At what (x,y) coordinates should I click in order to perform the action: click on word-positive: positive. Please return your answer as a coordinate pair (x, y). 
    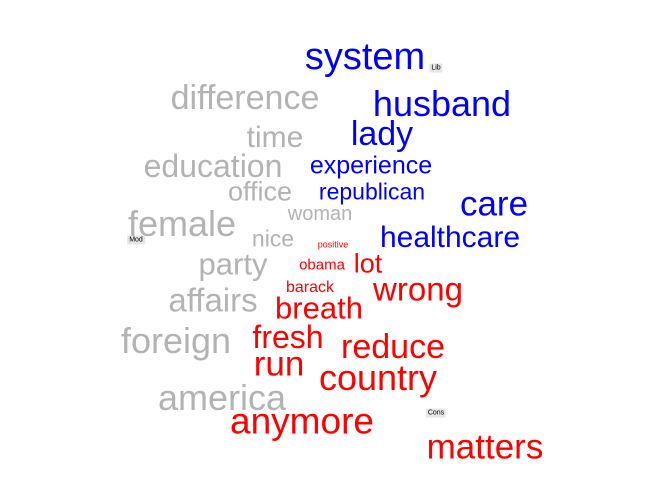
    Looking at the image, I should click on (333, 244).